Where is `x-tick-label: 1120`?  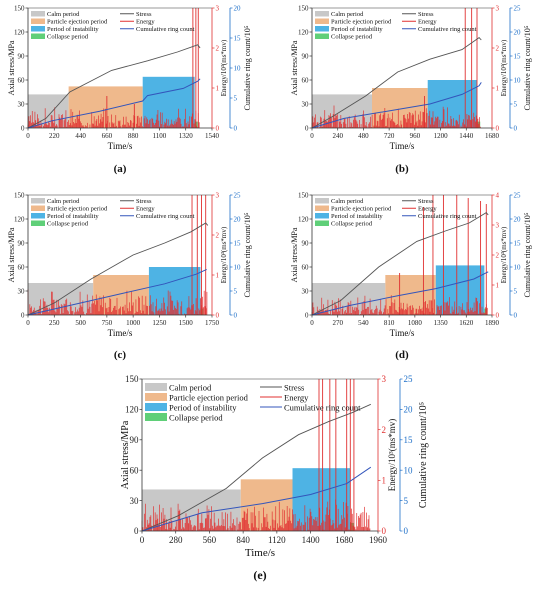
x-tick-label: 1120 is located at coordinates (277, 540).